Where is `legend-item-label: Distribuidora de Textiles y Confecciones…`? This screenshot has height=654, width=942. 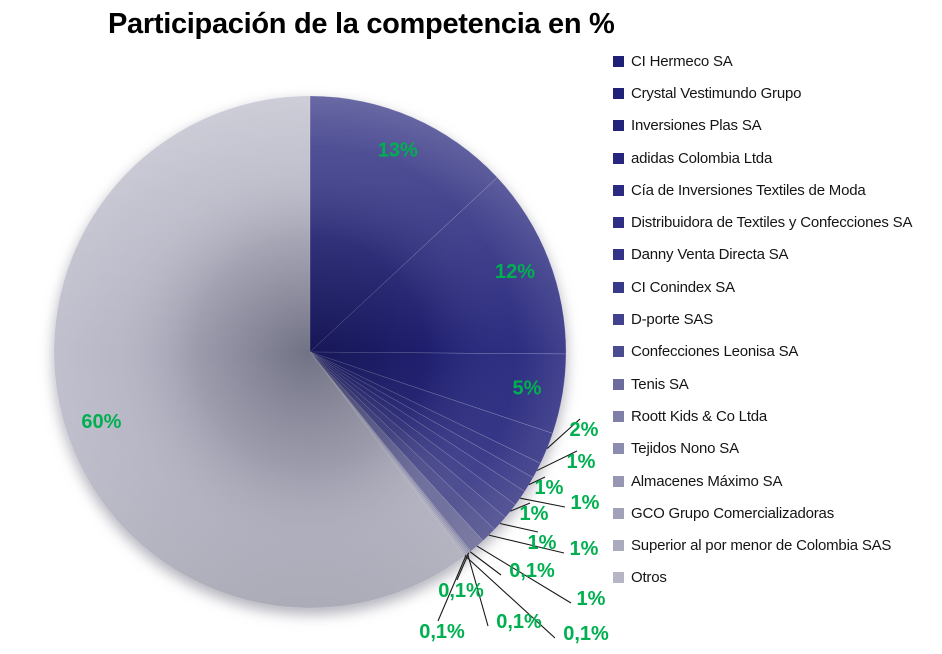 legend-item-label: Distribuidora de Textiles y Confecciones… is located at coordinates (772, 223).